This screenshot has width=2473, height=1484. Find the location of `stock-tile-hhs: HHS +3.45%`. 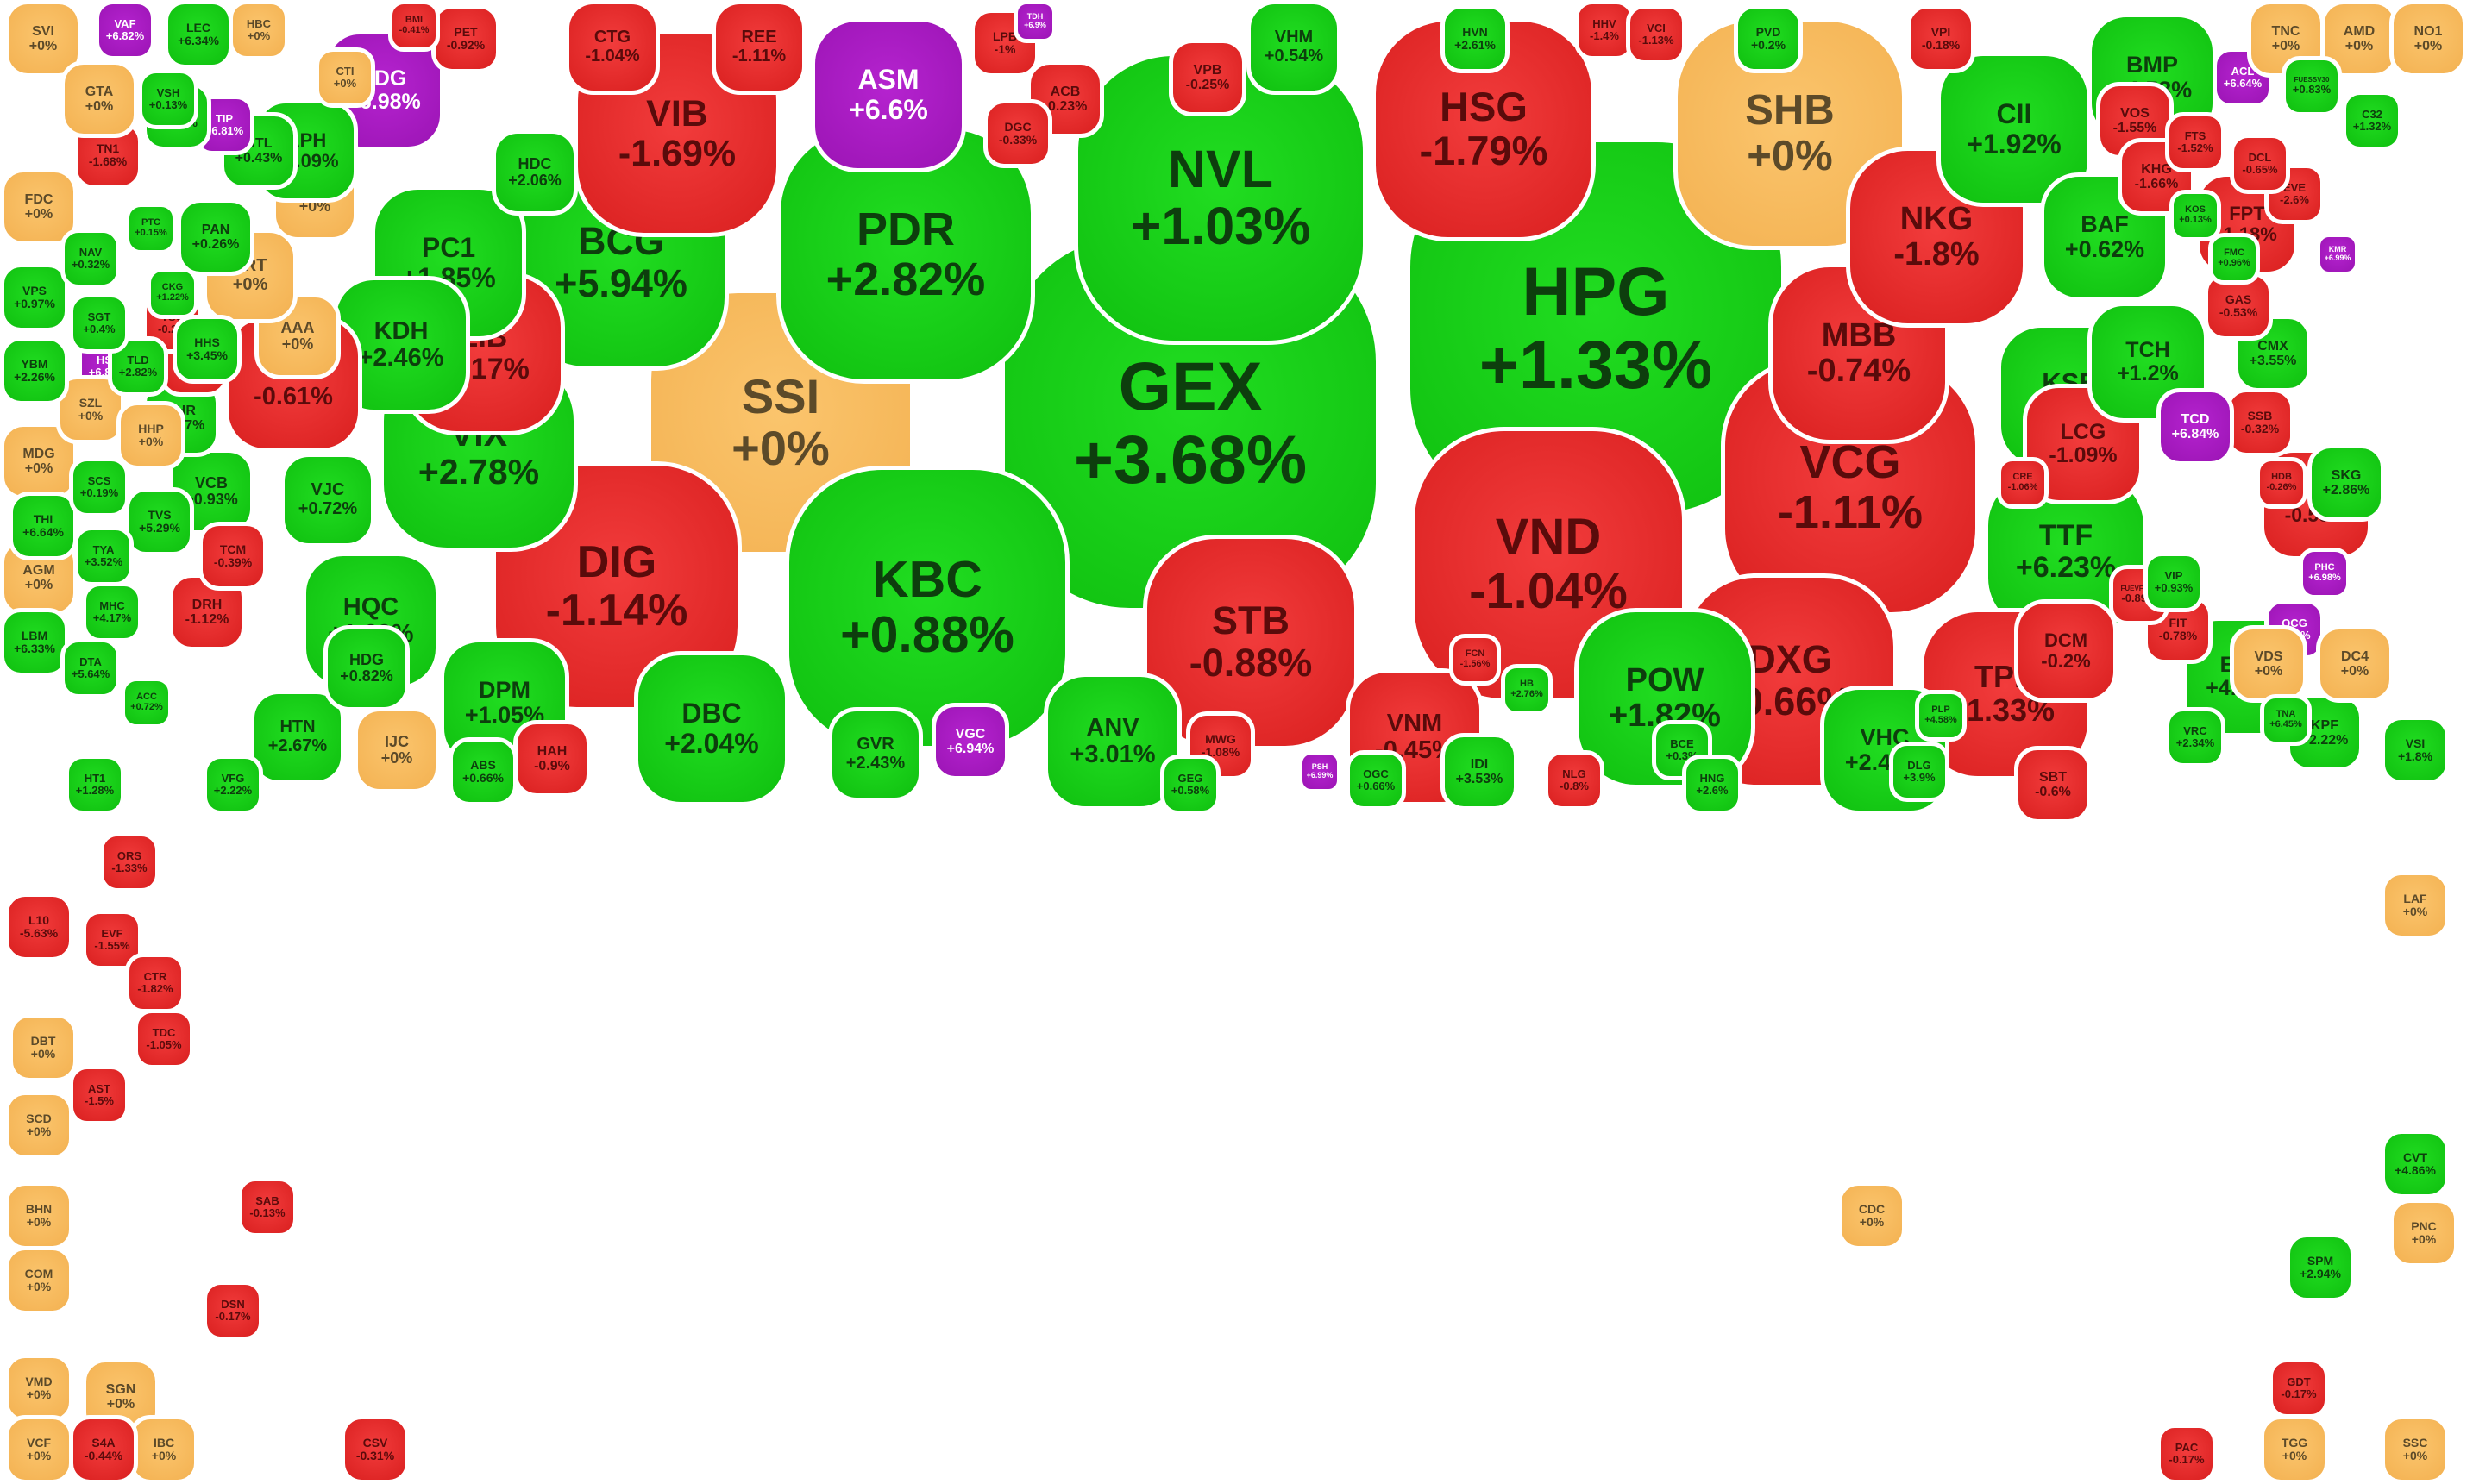

stock-tile-hhs: HHS +3.45% is located at coordinates (208, 349).